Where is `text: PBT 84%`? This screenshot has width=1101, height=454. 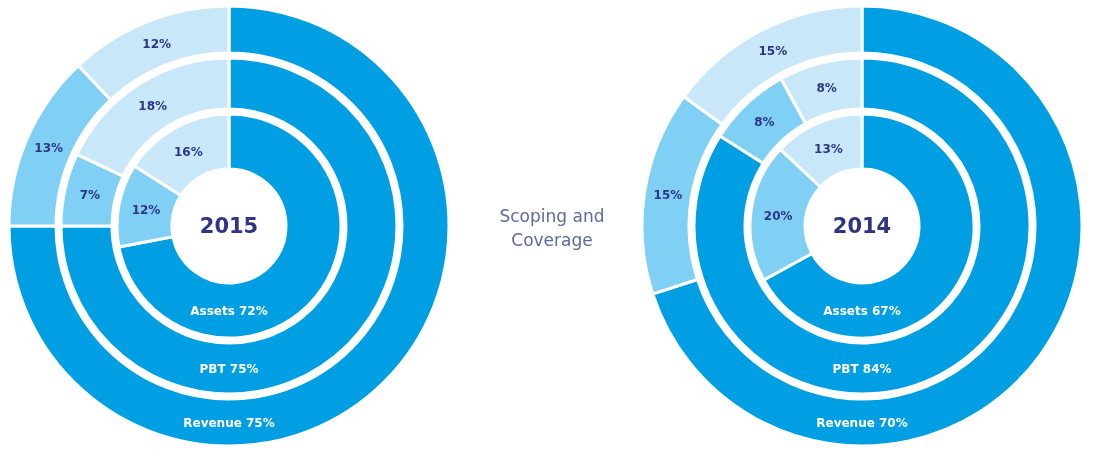 text: PBT 84% is located at coordinates (862, 368).